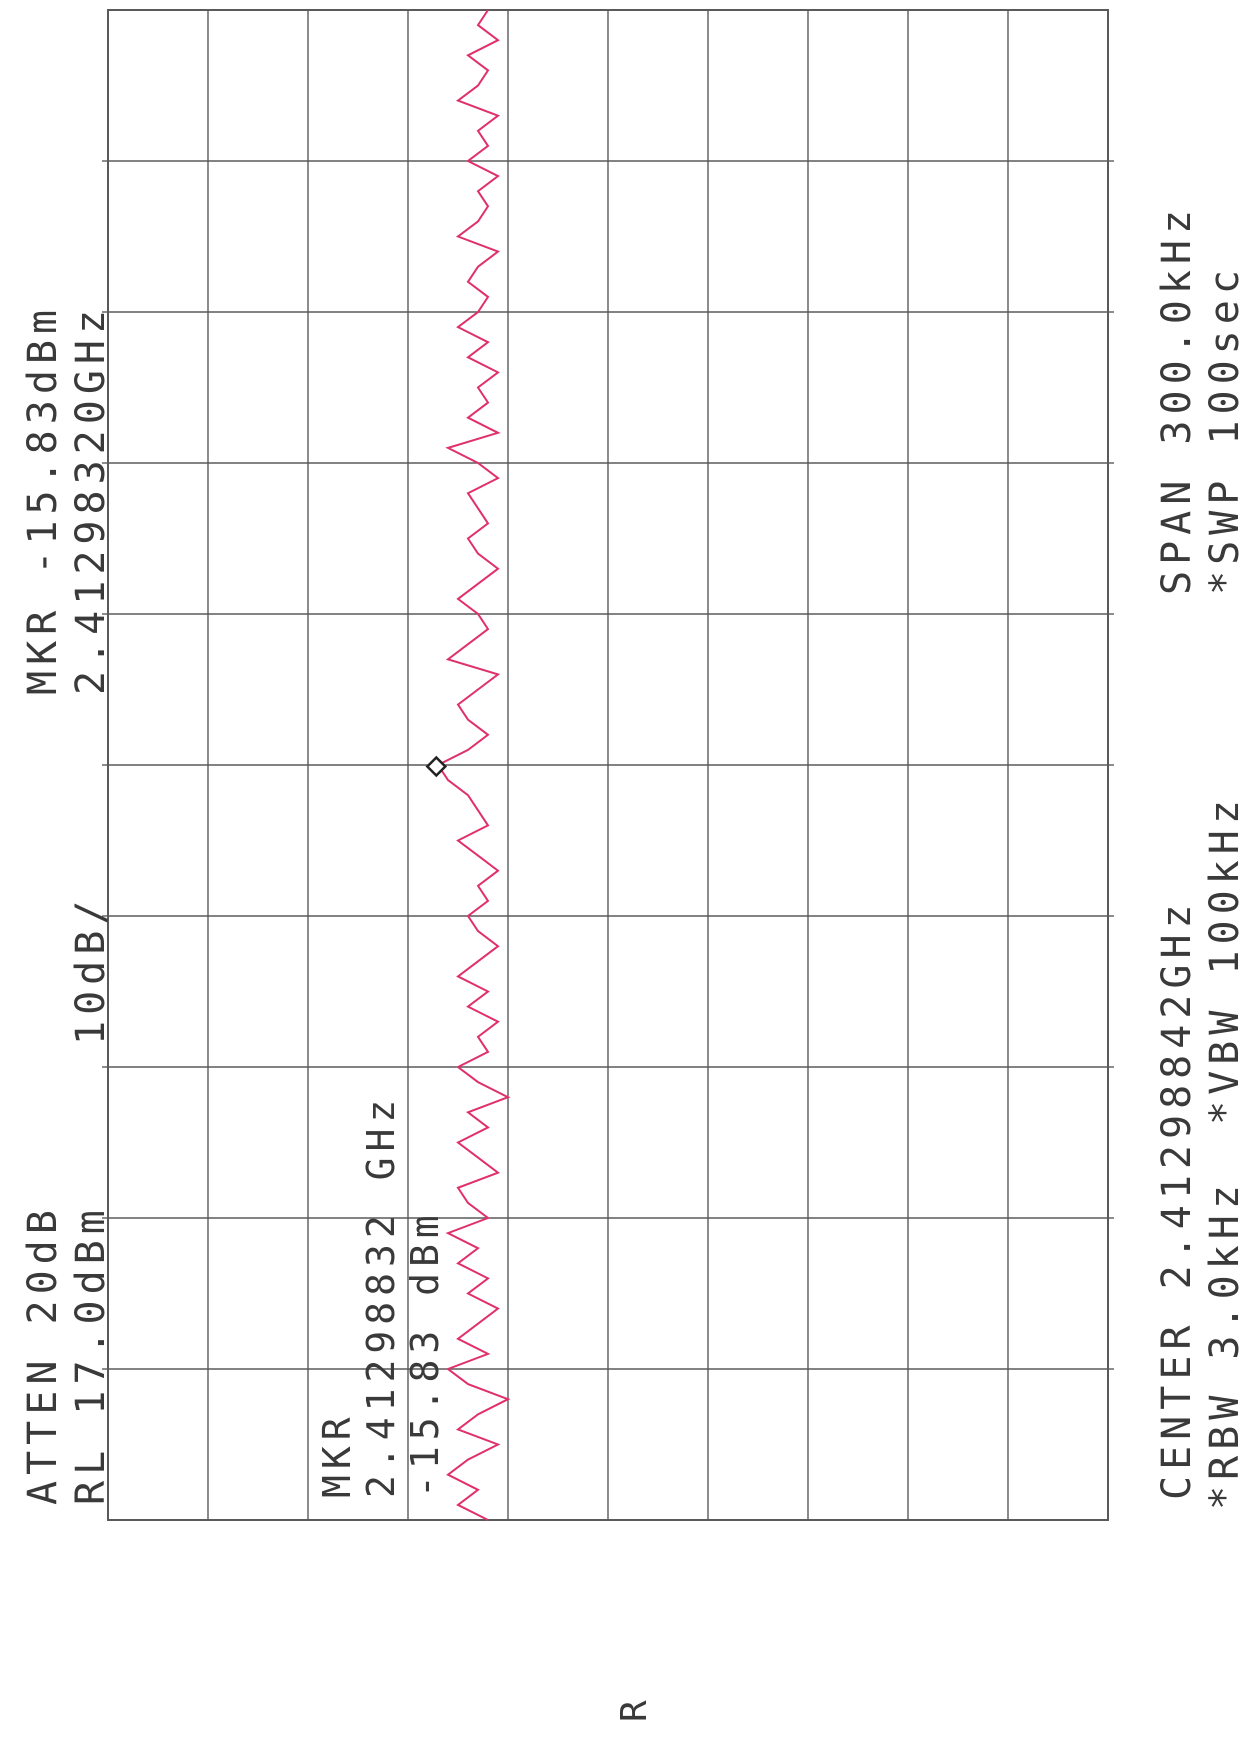  Describe the element at coordinates (634, 1711) in the screenshot. I see `side-mark: R` at that location.